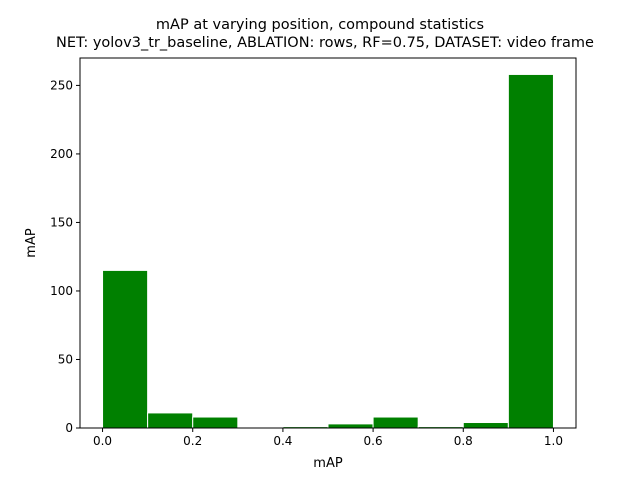 The height and width of the screenshot is (480, 640). Describe the element at coordinates (328, 438) in the screenshot. I see `x-axis-ticks: 0.0 0.2 0.4 0.6 0.8 1.0` at that location.